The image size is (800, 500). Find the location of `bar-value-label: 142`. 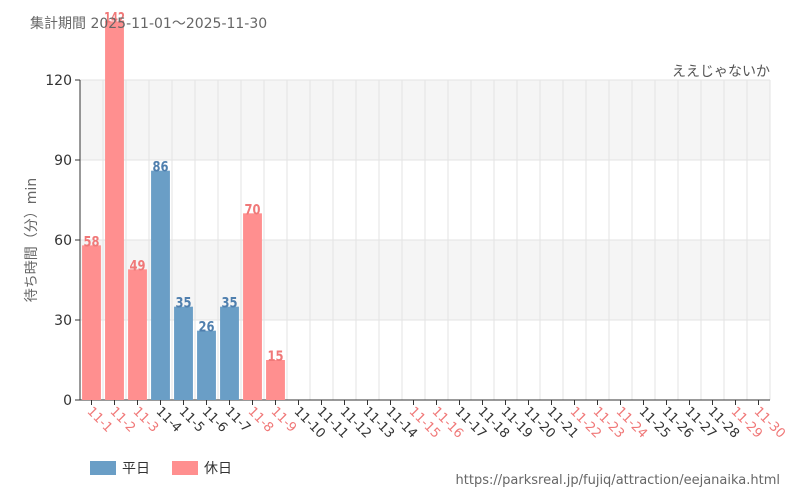

bar-value-label: 142 is located at coordinates (114, 18).